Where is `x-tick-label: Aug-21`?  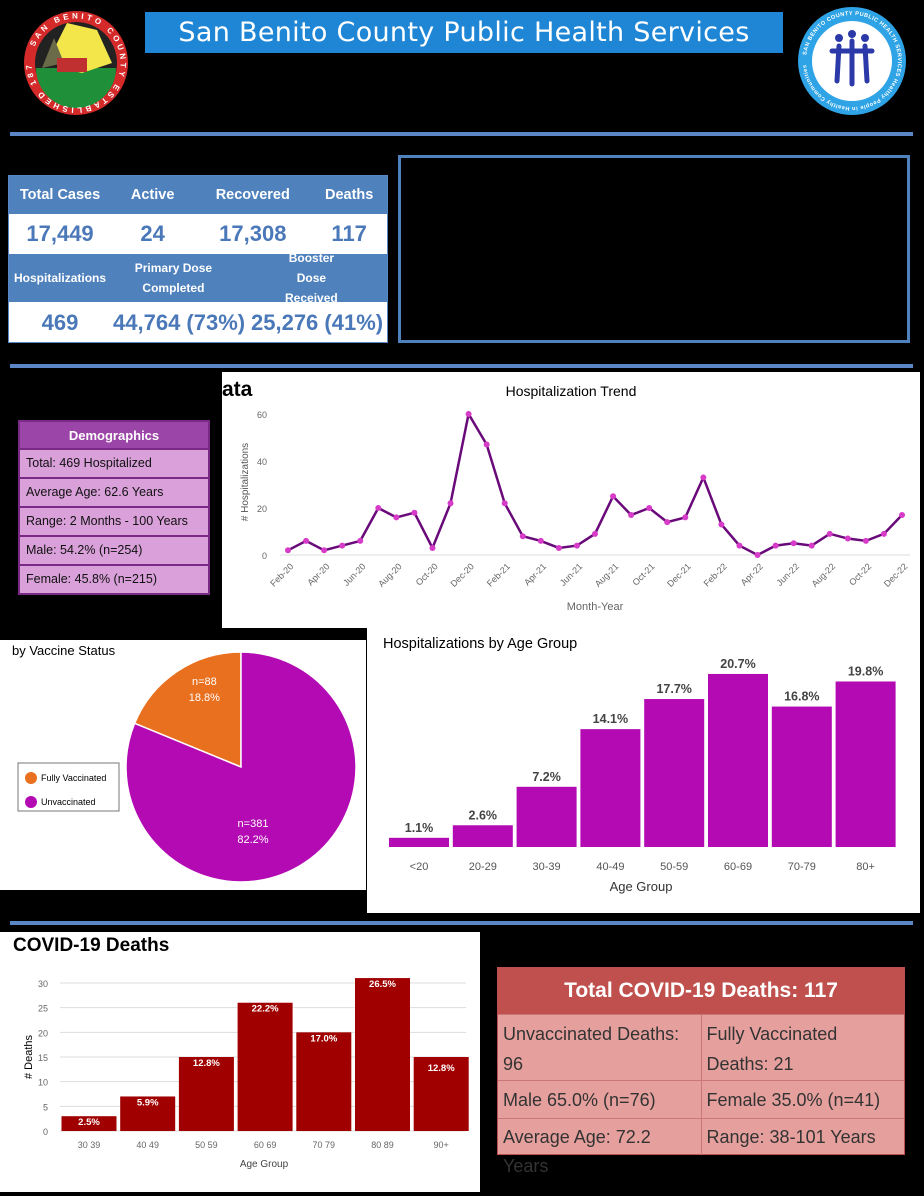 x-tick-label: Aug-21 is located at coordinates (607, 575).